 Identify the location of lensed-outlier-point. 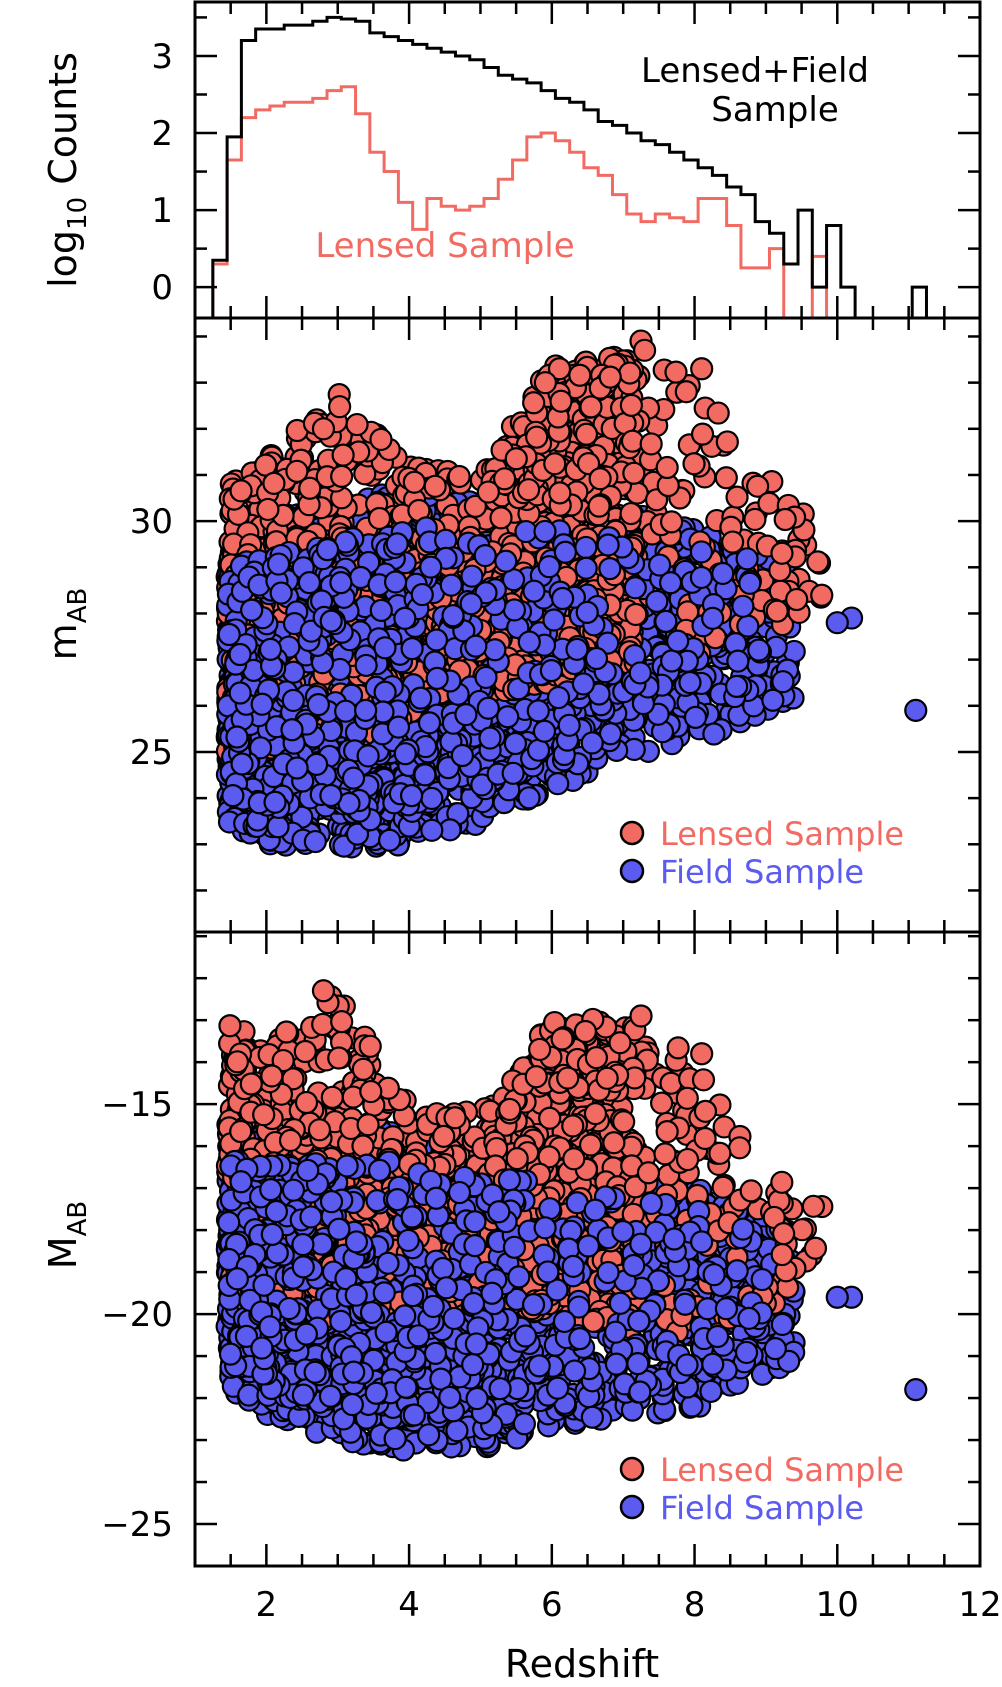
(323, 429).